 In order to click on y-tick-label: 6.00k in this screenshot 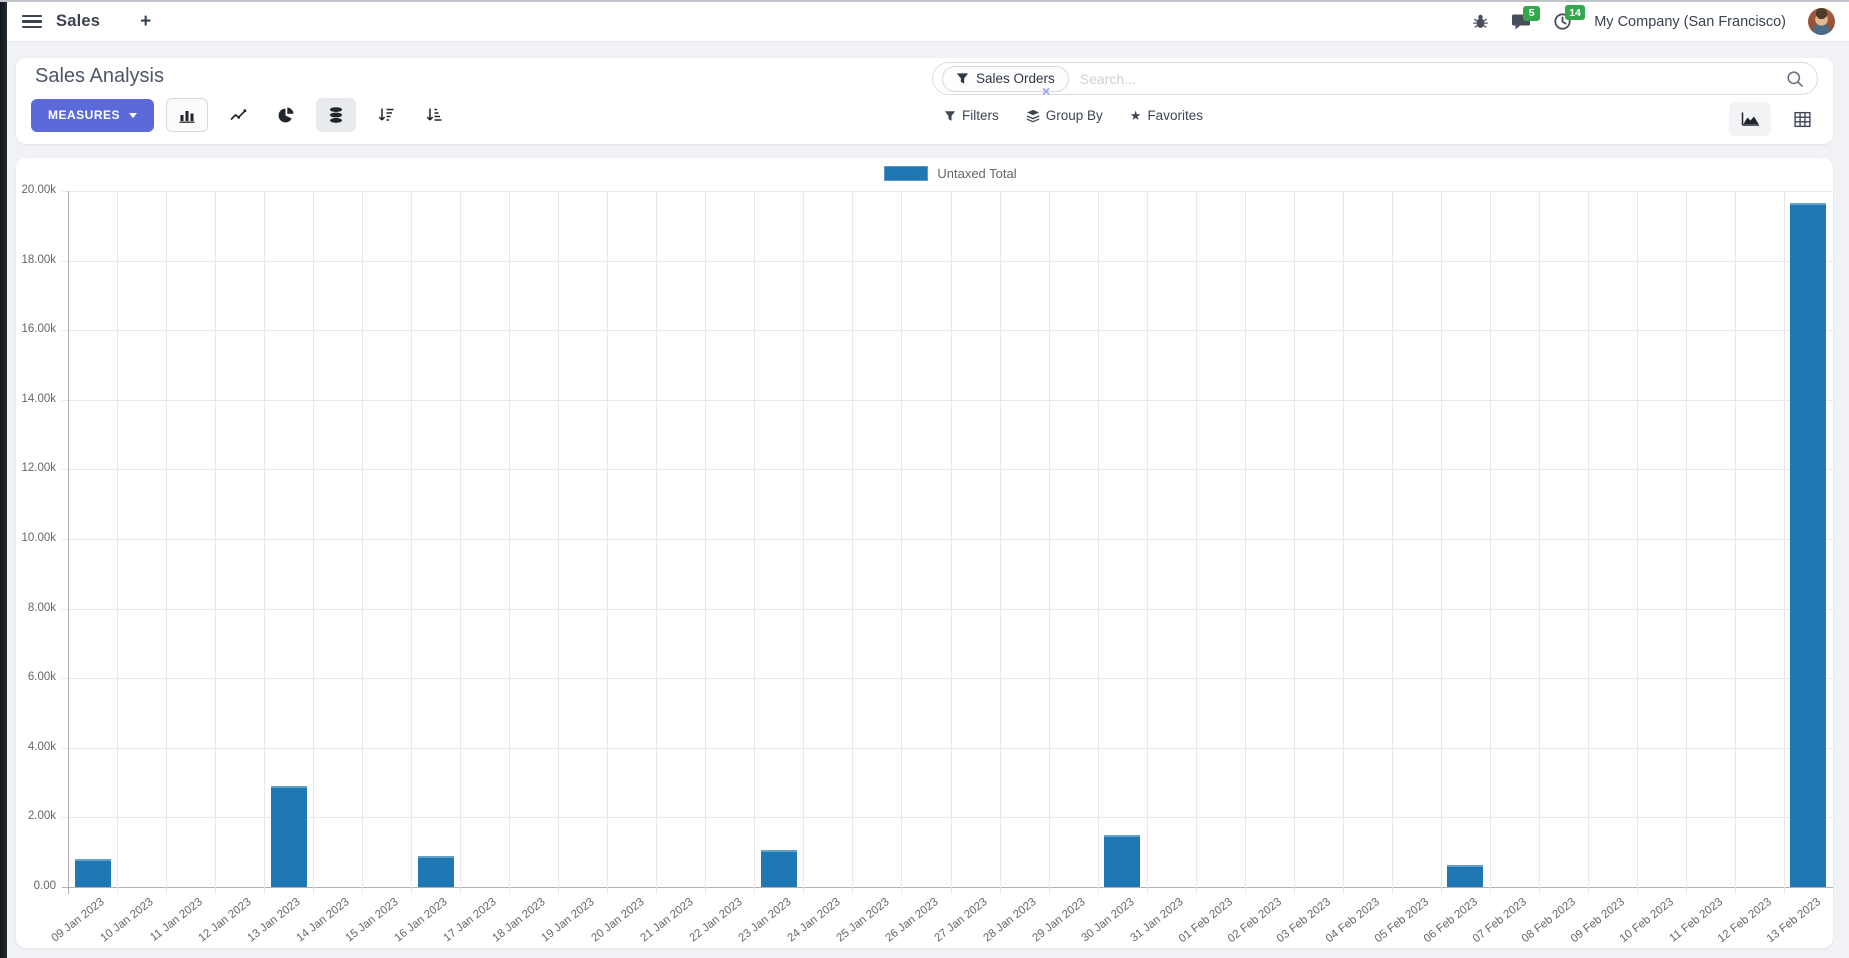, I will do `click(41, 677)`.